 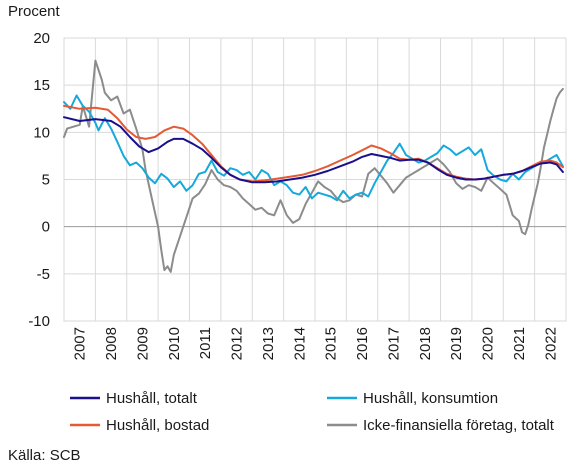 What do you see at coordinates (456, 343) in the screenshot?
I see `x-tick-label: 2019` at bounding box center [456, 343].